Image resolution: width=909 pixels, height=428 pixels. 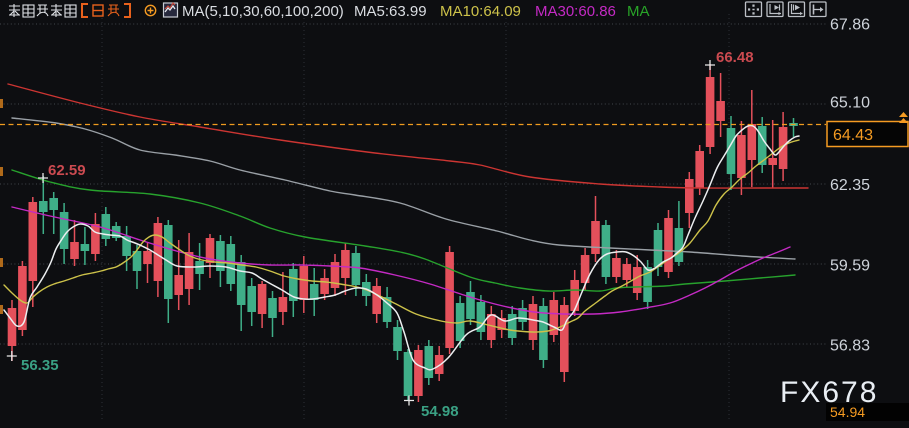 I want to click on svg-text: 64.43, so click(x=853, y=135).